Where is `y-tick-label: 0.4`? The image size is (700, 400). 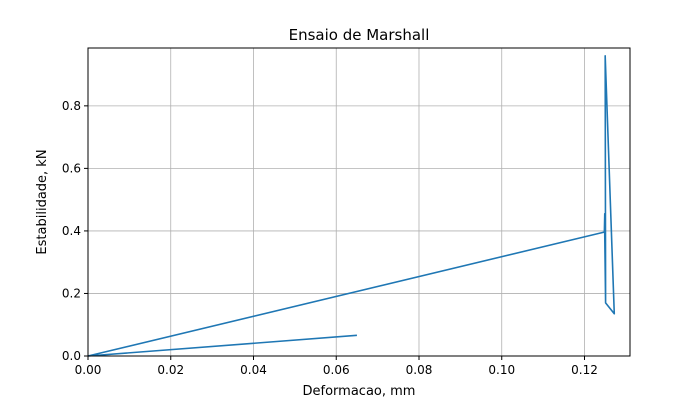
y-tick-label: 0.4 is located at coordinates (71, 231).